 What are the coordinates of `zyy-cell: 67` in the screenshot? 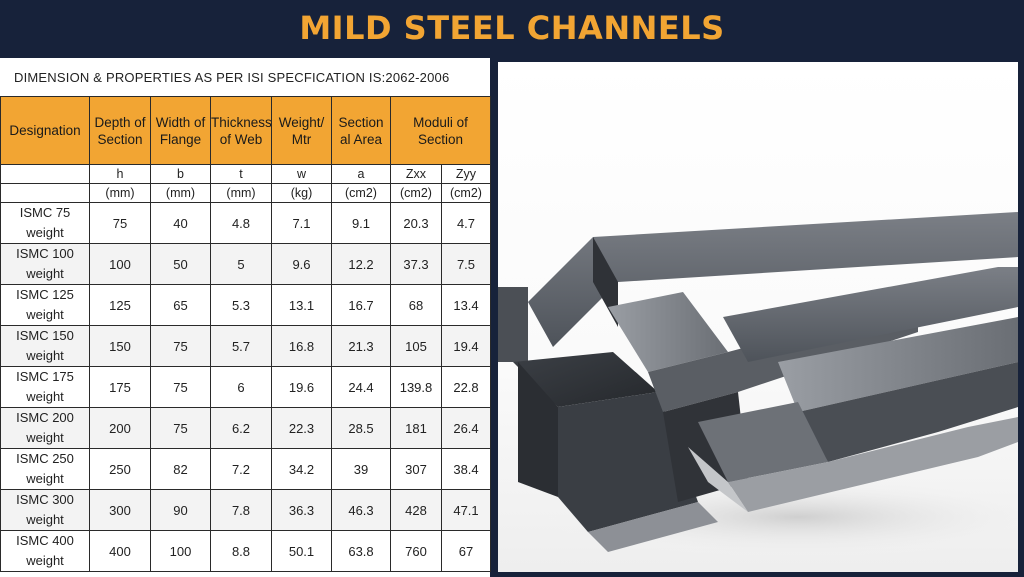 It's located at (466, 551).